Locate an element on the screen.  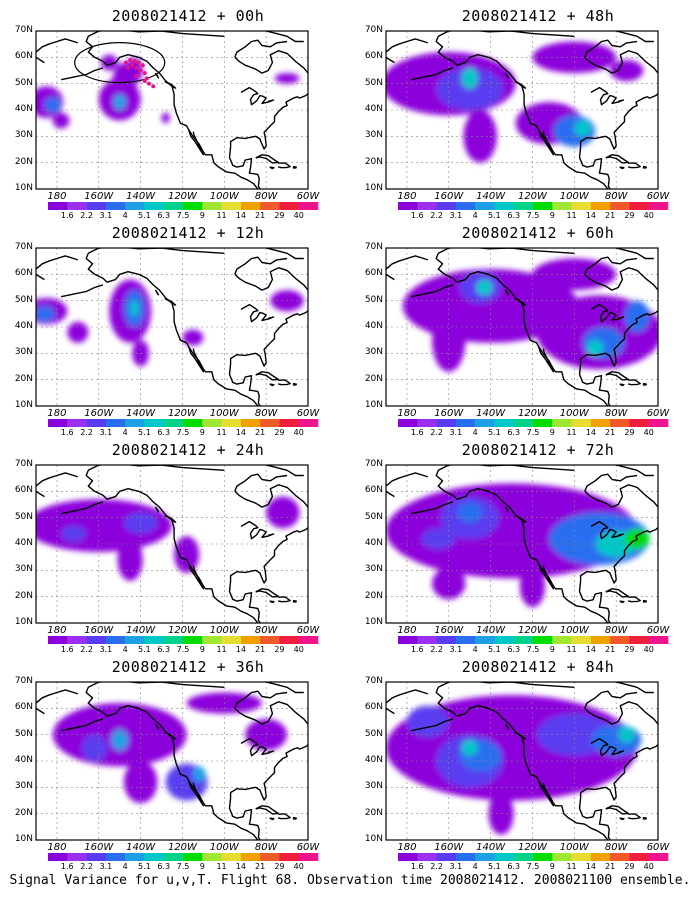
colorbar-label: 1.6 is located at coordinates (67, 649).